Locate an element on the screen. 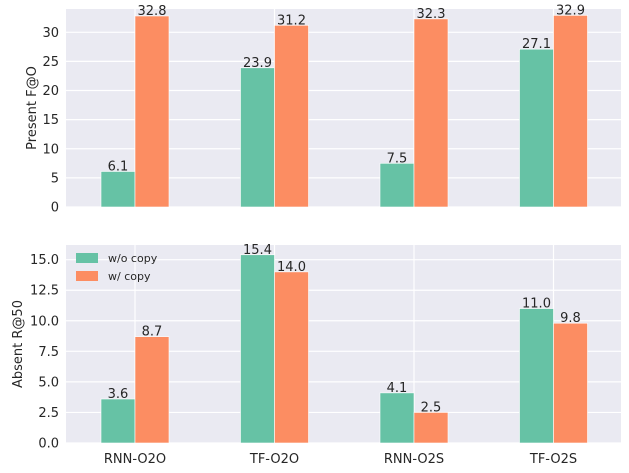 The width and height of the screenshot is (629, 473). bar-value-label: 6.1 is located at coordinates (118, 166).